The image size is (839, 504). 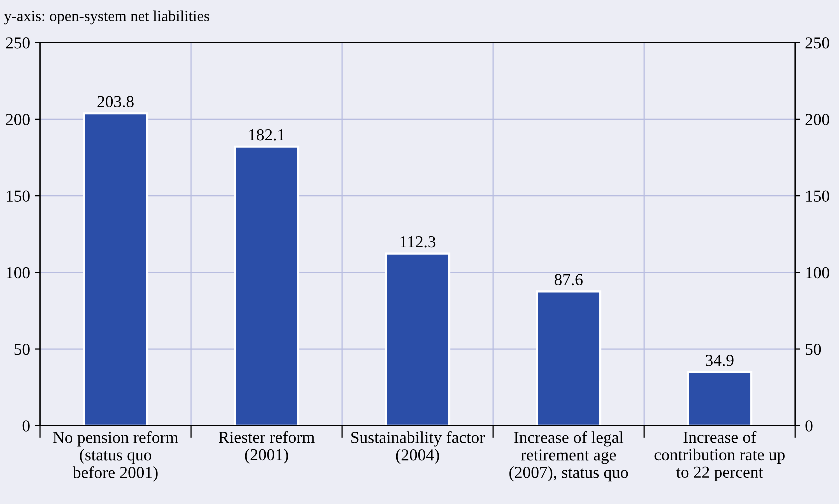 I want to click on x-tick-label: Increase of legal retirement age (2007), status quo, so click(x=569, y=456).